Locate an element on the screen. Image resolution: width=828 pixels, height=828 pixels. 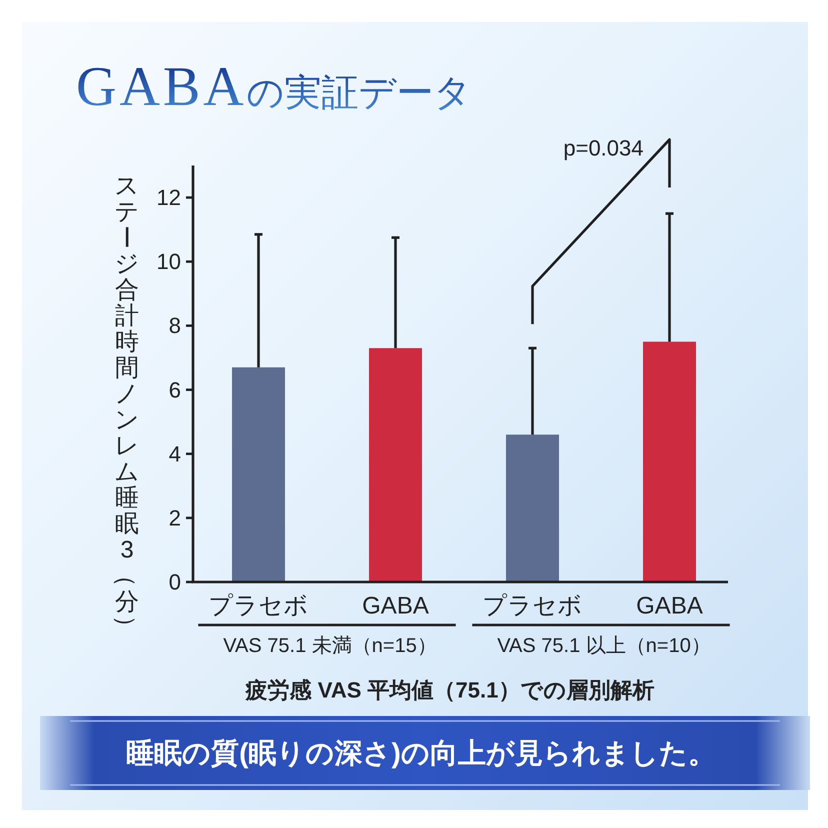
group-label: VAS 75.1 以上（n=10） is located at coordinates (604, 646).